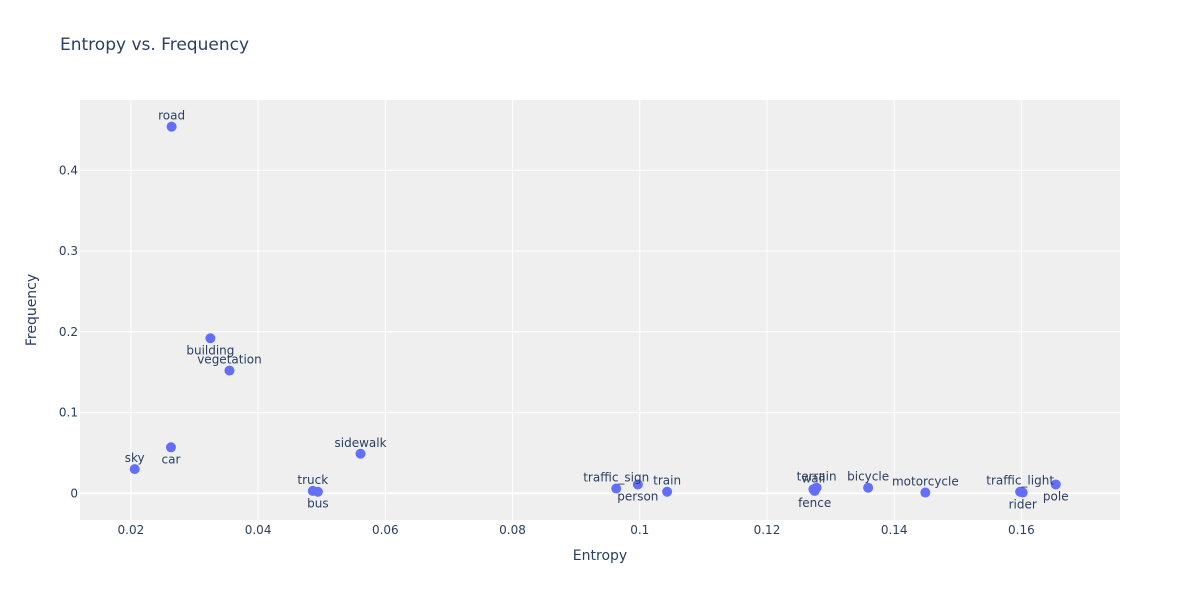 Image resolution: width=1200 pixels, height=600 pixels. I want to click on data-label-person: person, so click(637, 496).